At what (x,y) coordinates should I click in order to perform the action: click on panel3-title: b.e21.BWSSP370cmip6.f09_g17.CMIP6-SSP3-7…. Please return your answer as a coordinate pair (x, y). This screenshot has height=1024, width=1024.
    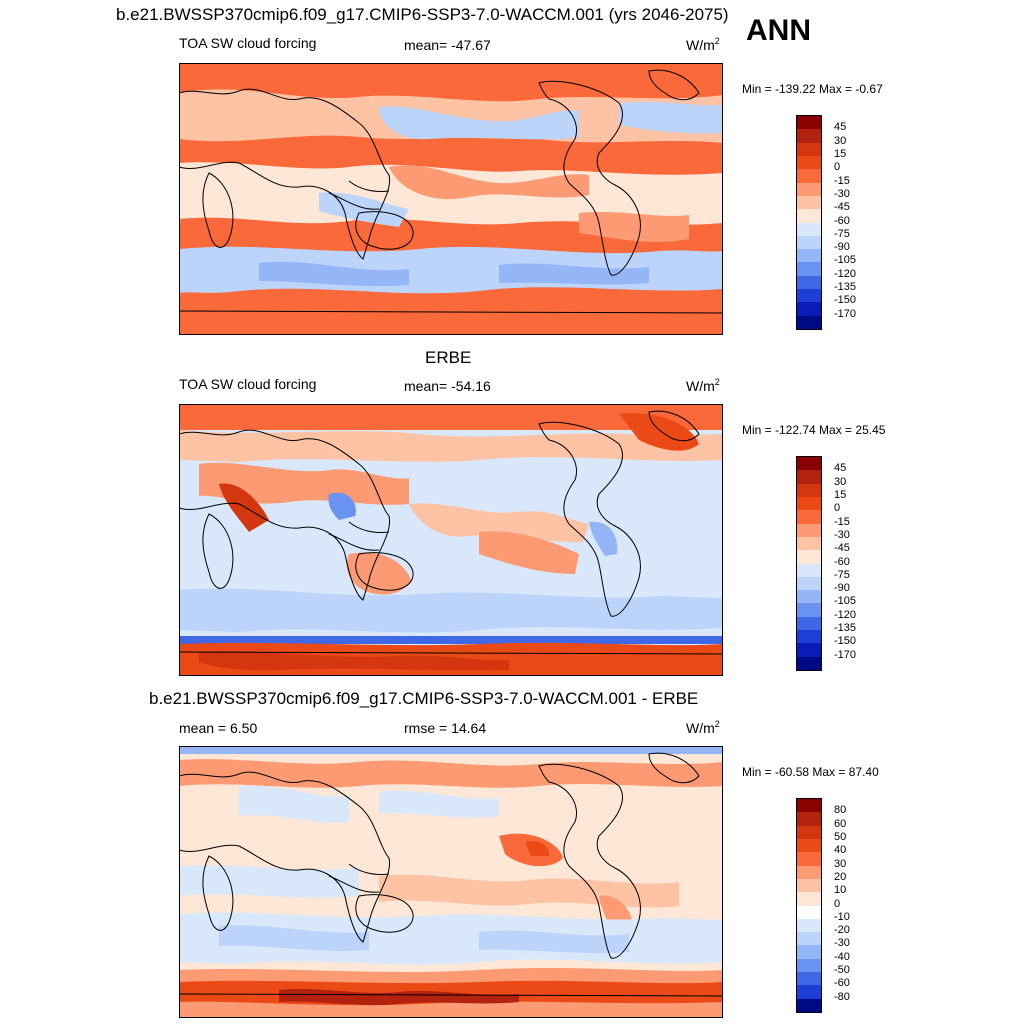
    Looking at the image, I should click on (424, 698).